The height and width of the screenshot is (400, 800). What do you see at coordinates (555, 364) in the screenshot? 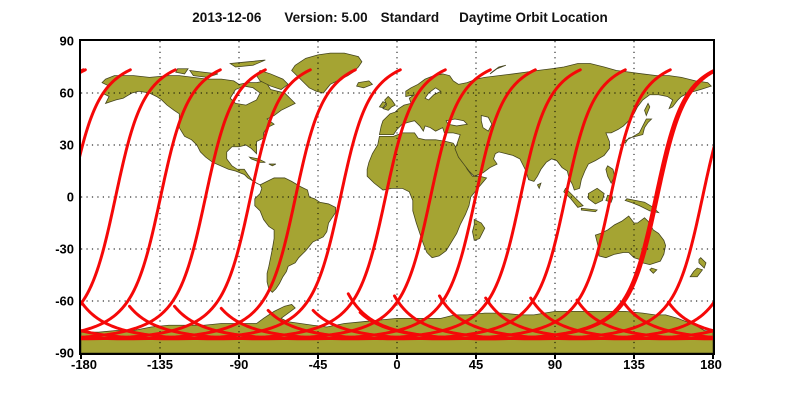
I see `x-axis-label: 90` at bounding box center [555, 364].